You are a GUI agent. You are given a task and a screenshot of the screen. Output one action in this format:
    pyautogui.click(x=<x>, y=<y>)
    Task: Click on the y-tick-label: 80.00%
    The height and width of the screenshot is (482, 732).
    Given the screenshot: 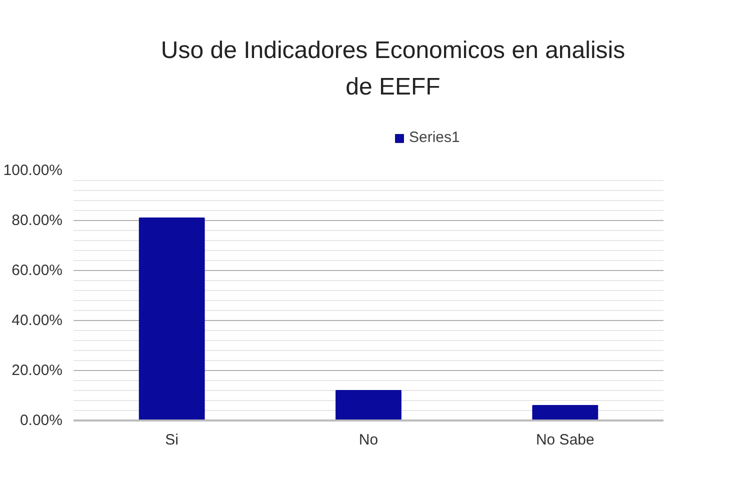 What is the action you would take?
    pyautogui.click(x=37, y=220)
    